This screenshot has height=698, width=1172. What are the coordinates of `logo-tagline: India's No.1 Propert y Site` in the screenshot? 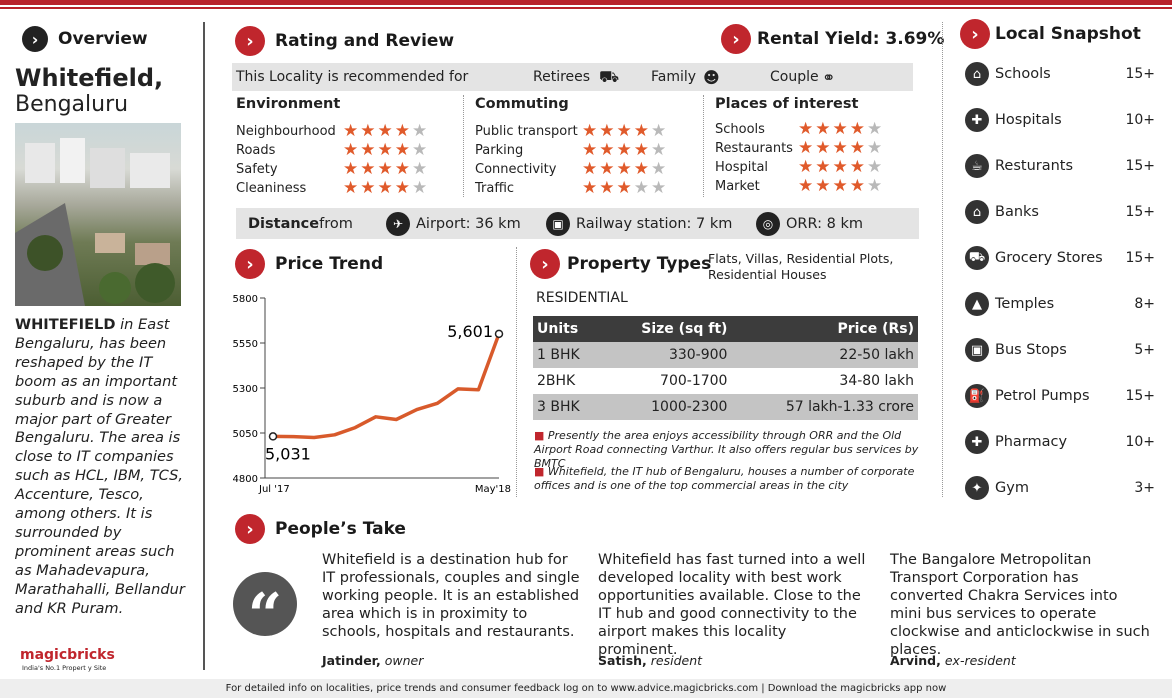 It's located at (64, 668).